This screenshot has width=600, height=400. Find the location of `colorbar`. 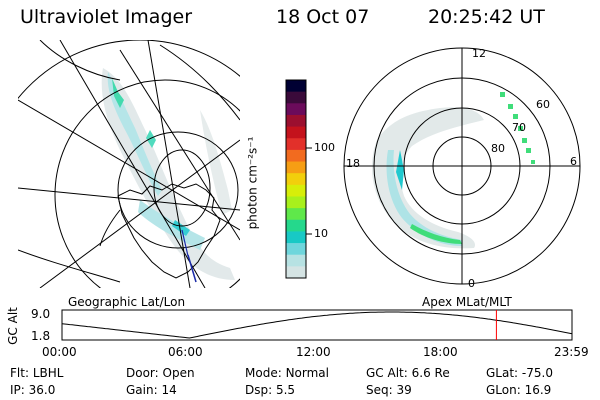

colorbar is located at coordinates (298, 179).